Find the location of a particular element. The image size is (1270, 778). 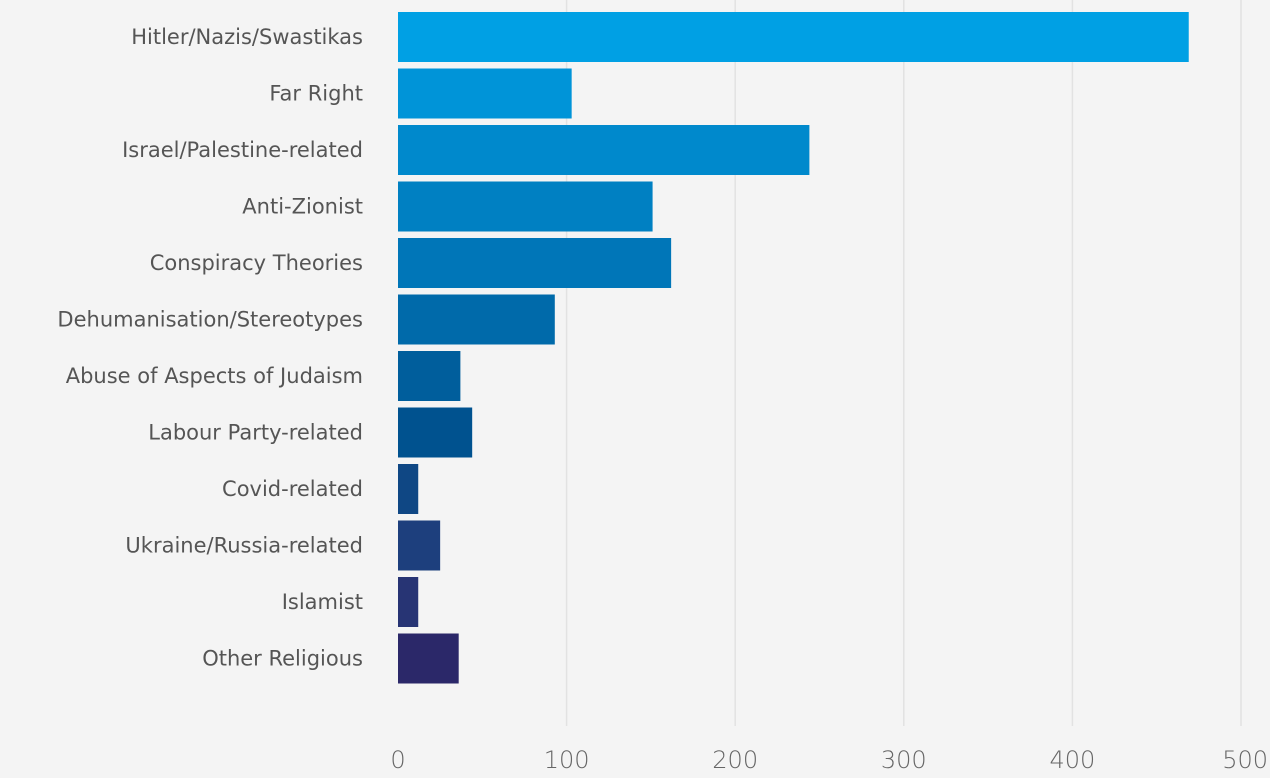

category-label-5: Dehumanisation/Stereotypes is located at coordinates (210, 320).